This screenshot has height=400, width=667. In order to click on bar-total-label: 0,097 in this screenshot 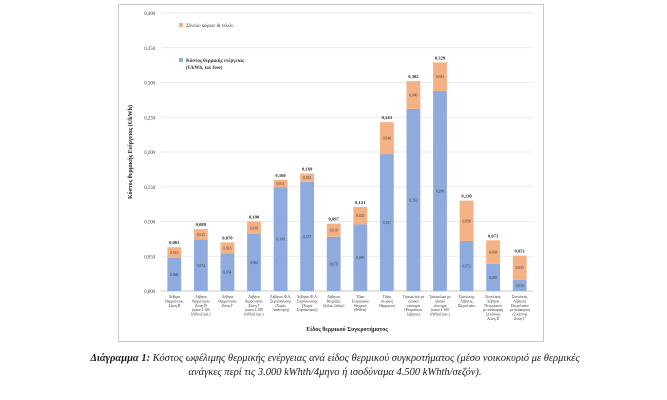, I will do `click(334, 219)`.